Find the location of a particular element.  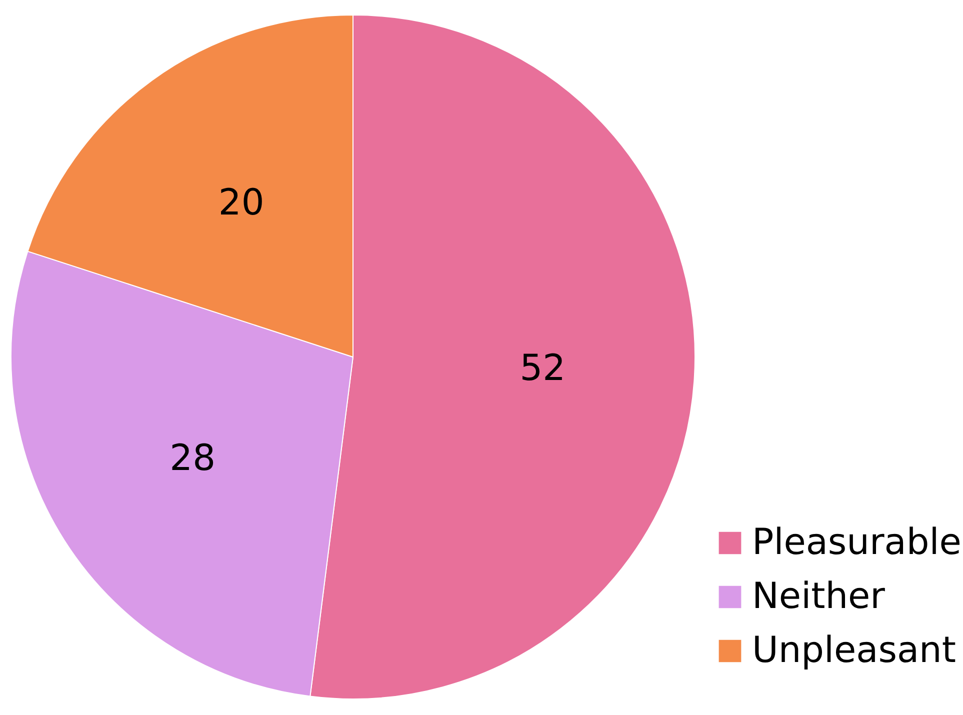

data-label: 52 is located at coordinates (543, 368).